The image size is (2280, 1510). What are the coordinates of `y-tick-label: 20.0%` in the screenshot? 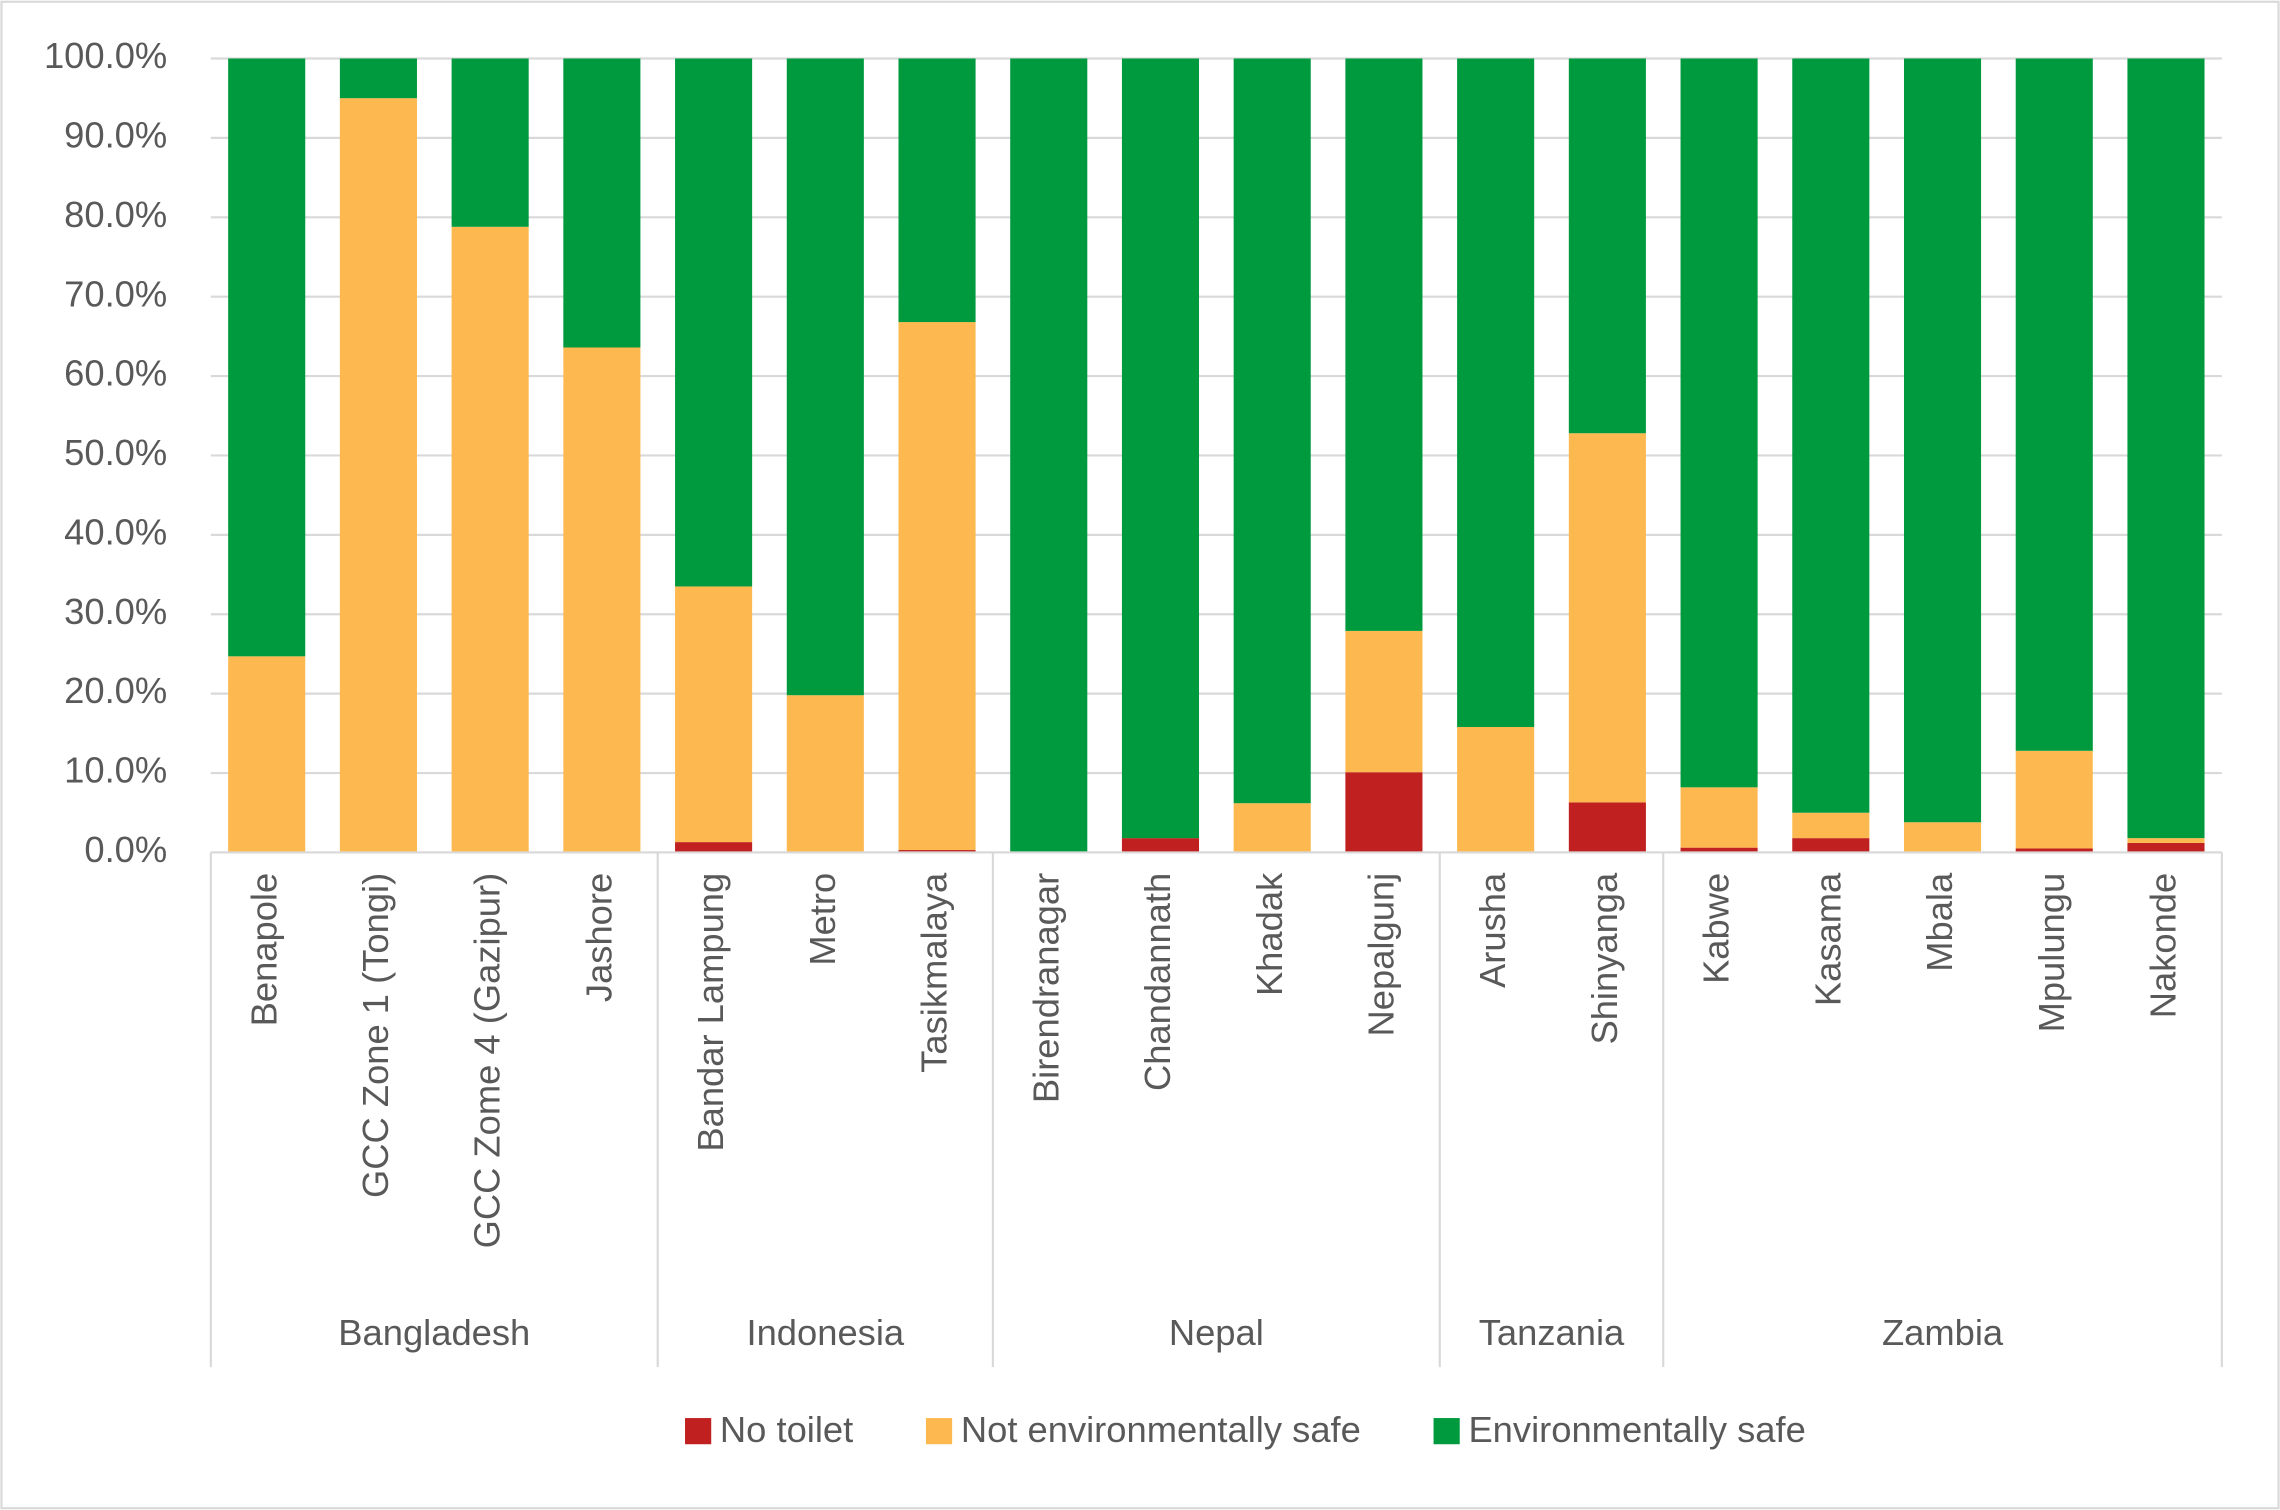 It's located at (115, 690).